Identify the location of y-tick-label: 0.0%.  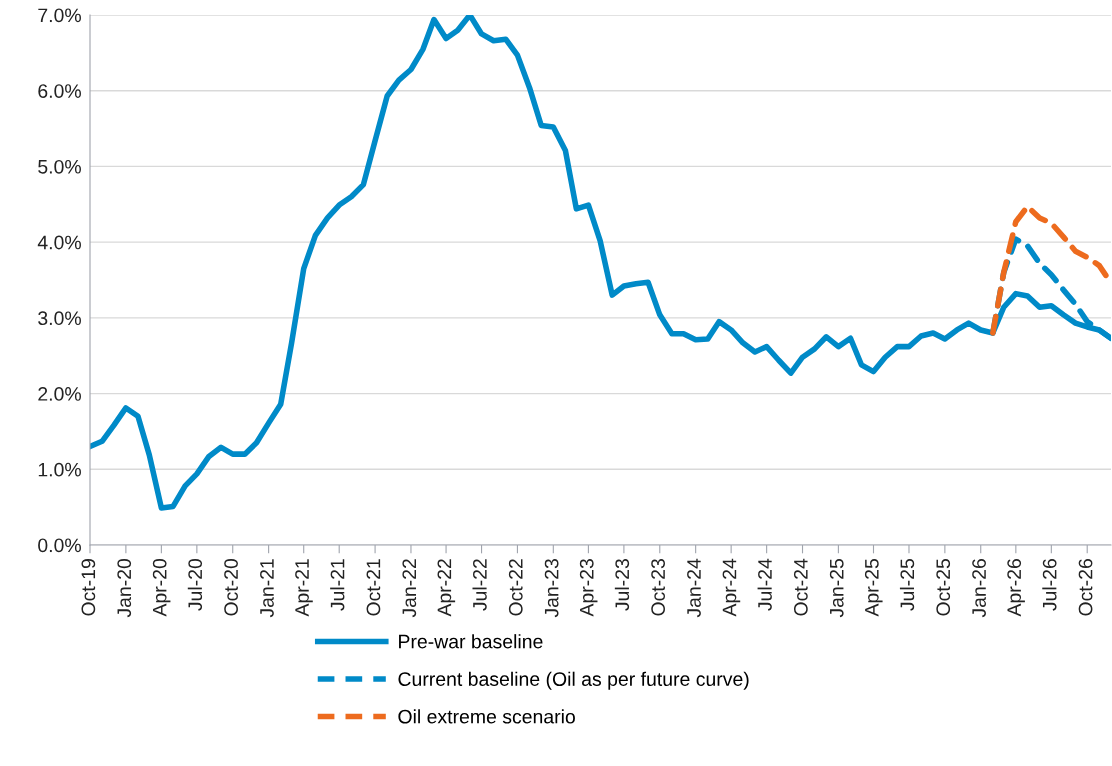
(59, 545).